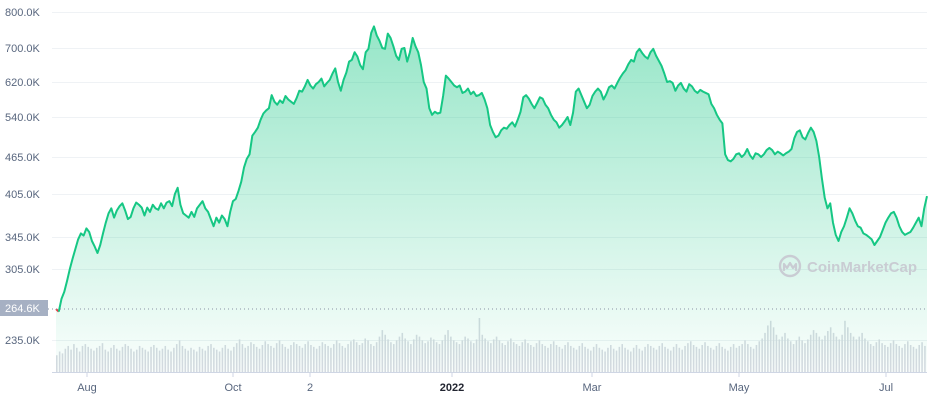 Image resolution: width=929 pixels, height=400 pixels. What do you see at coordinates (452, 388) in the screenshot?
I see `x-tick-label: 2022` at bounding box center [452, 388].